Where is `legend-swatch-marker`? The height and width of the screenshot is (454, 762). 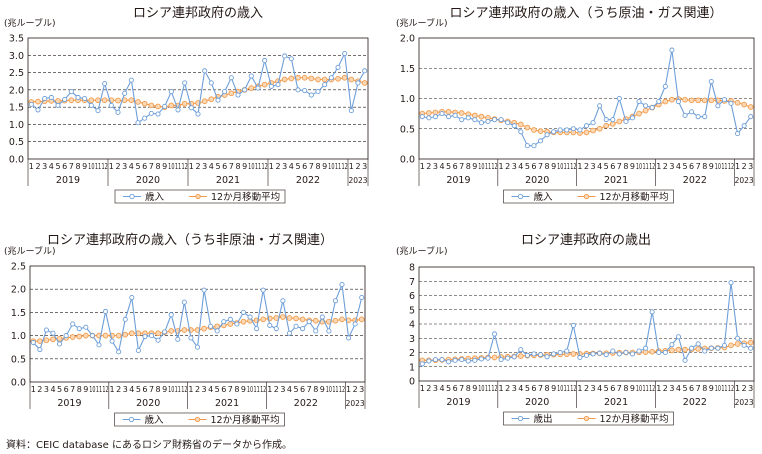
legend-swatch-marker is located at coordinates (132, 196).